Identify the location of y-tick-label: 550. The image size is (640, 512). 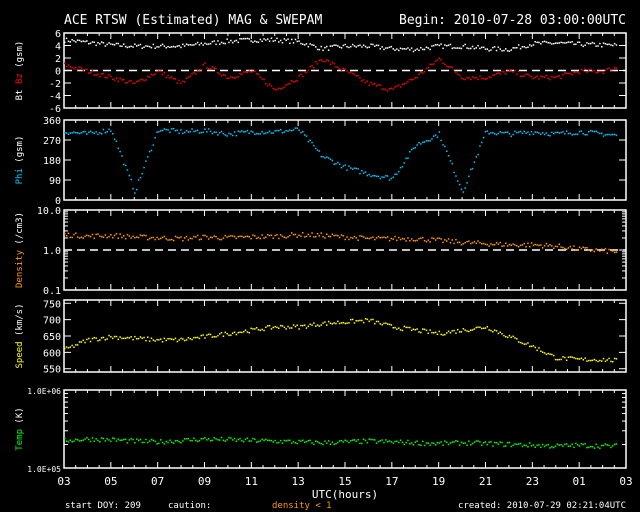
(52, 370).